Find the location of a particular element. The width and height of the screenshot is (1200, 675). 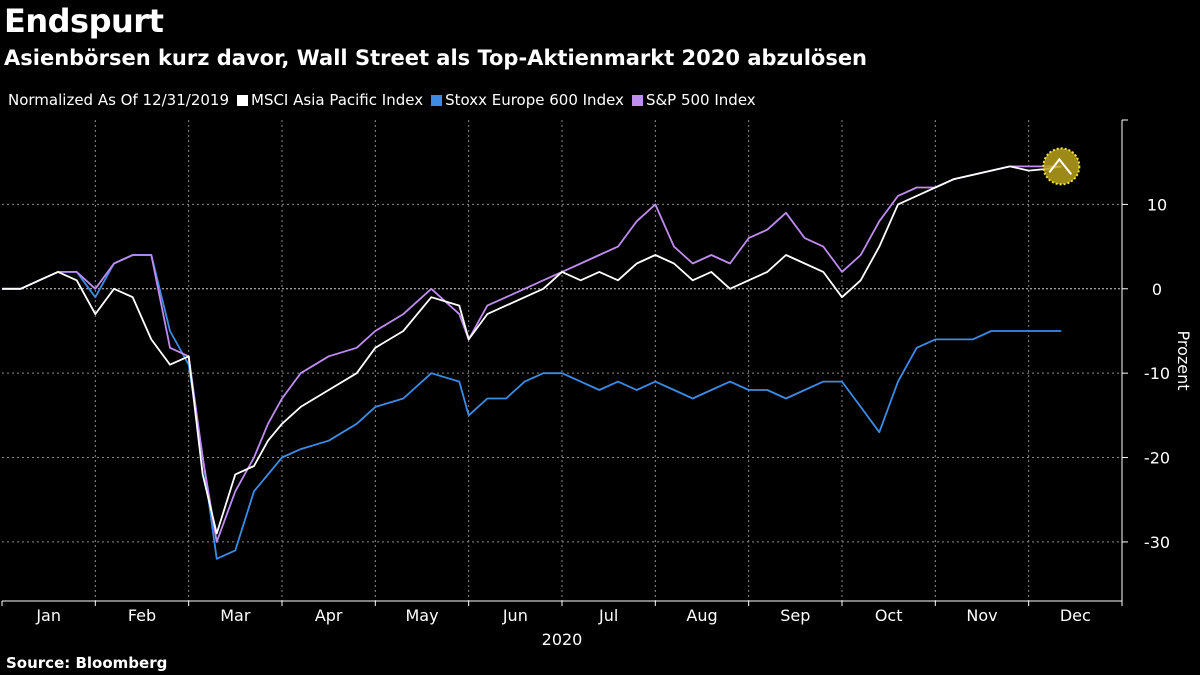

highlight-line-segment is located at coordinates (1060, 166).